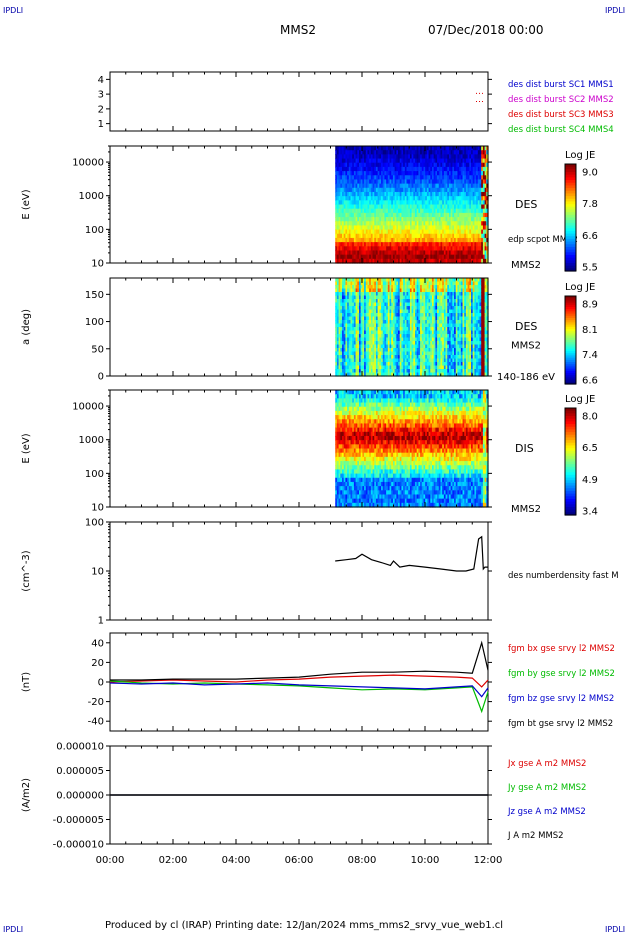 This screenshot has height=934, width=630. I want to click on header-date: 07/Dec/2018 00:00, so click(486, 30).